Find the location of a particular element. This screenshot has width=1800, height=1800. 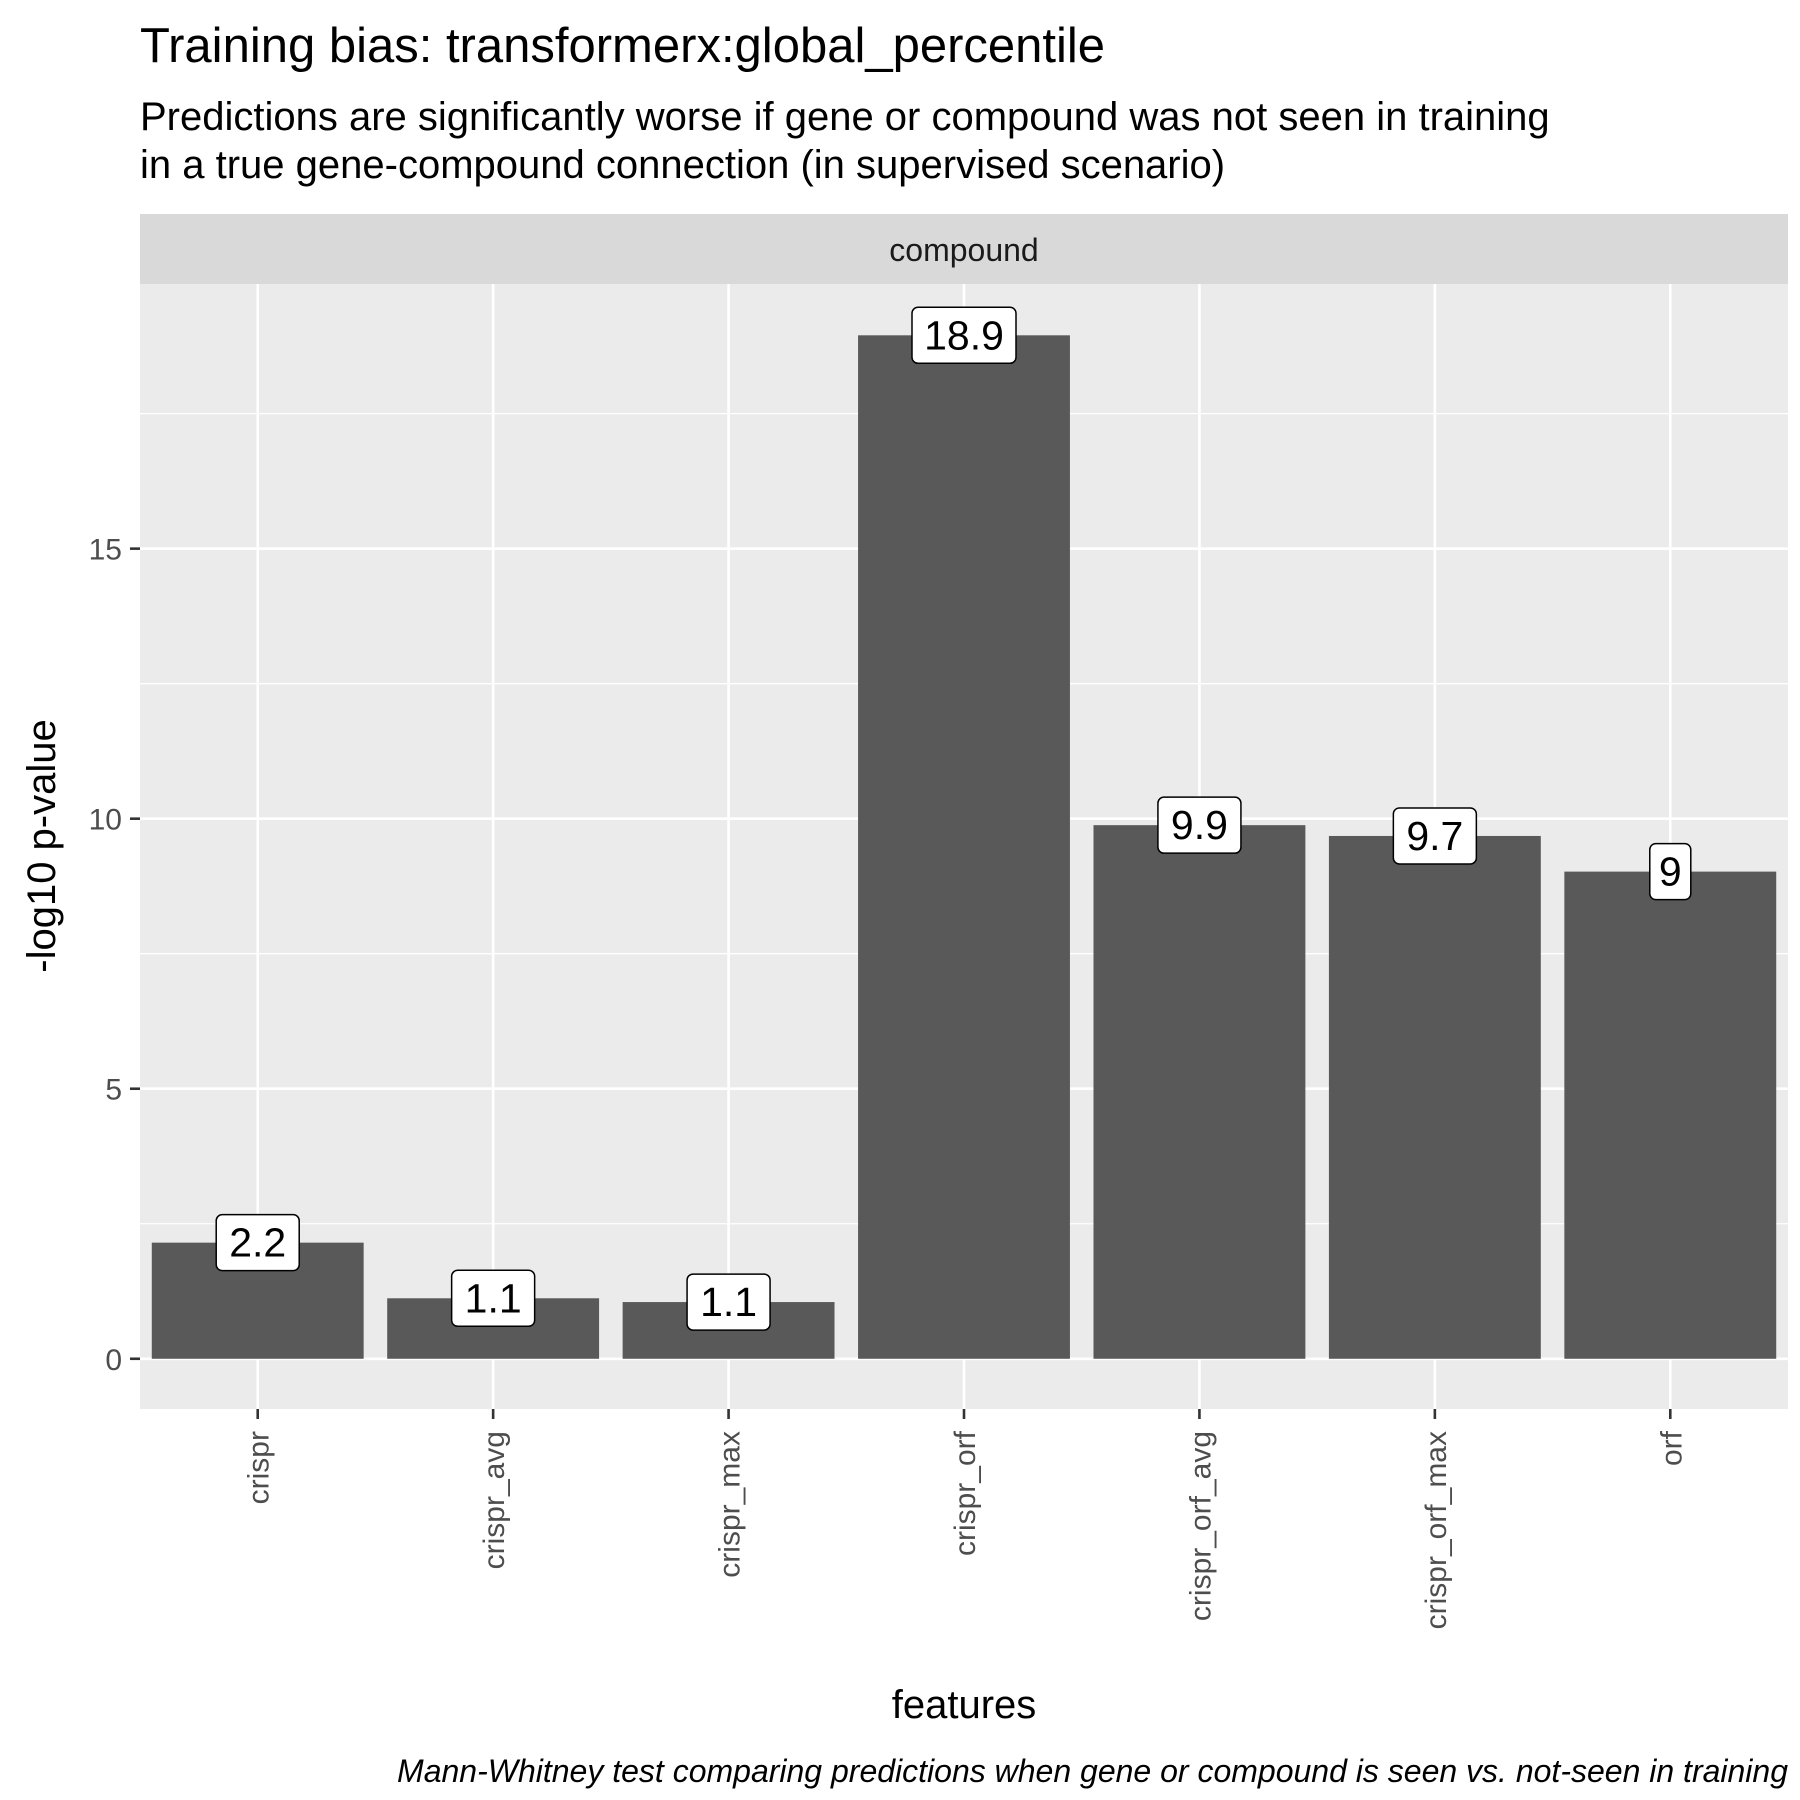

x-tick-label-crispr_avg: crispr_avg is located at coordinates (494, 1500).